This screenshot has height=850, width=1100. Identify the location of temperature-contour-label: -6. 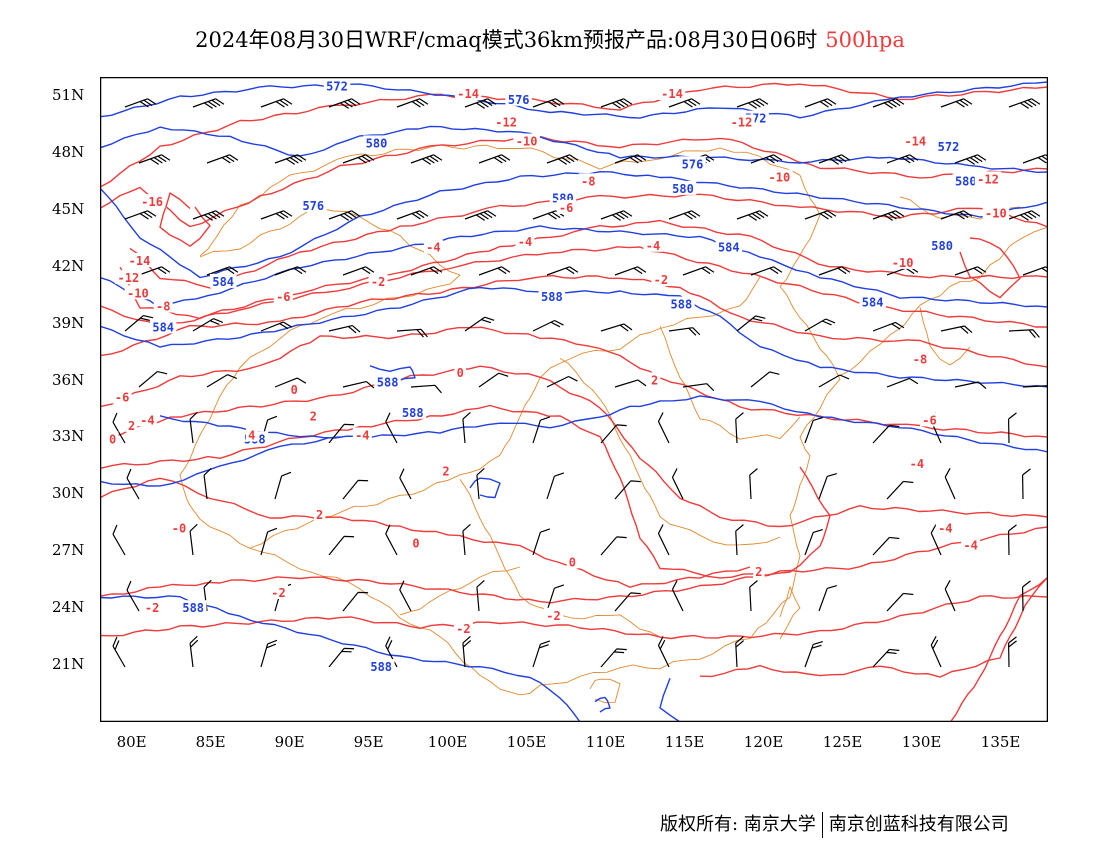
(929, 420).